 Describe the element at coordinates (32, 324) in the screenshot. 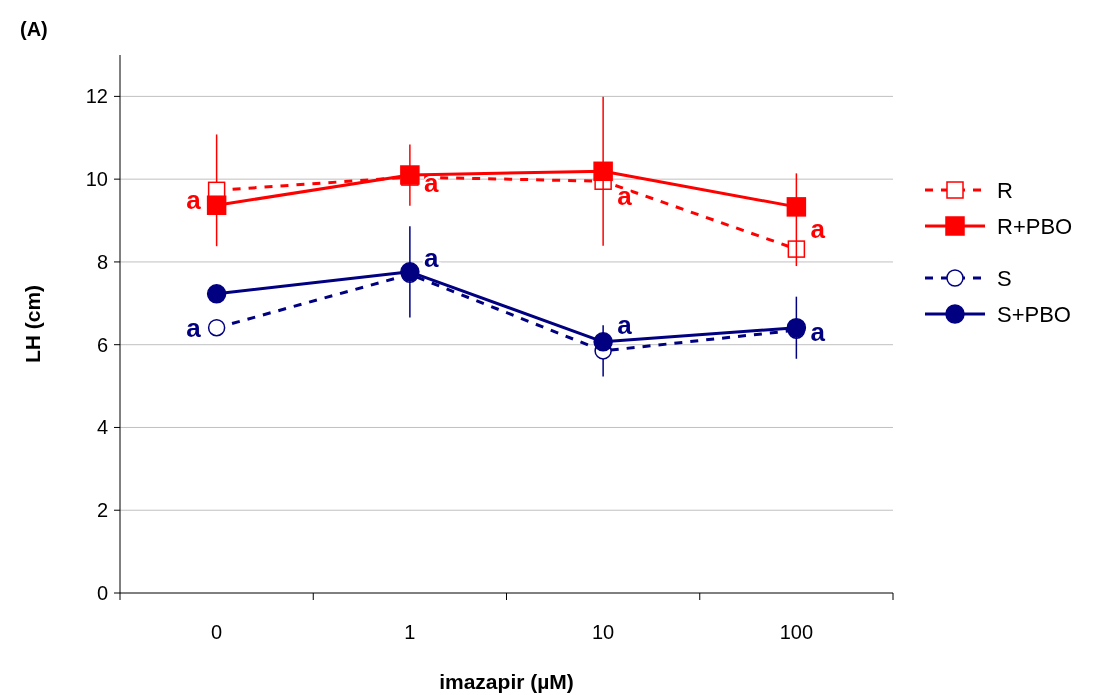

I see `y-axis-title: LH (cm)` at that location.